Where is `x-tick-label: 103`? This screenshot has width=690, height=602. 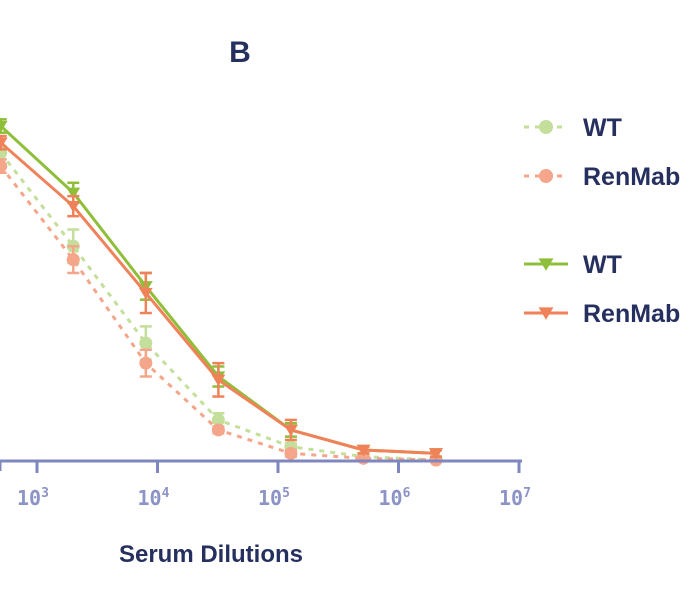 x-tick-label: 103 is located at coordinates (33, 498).